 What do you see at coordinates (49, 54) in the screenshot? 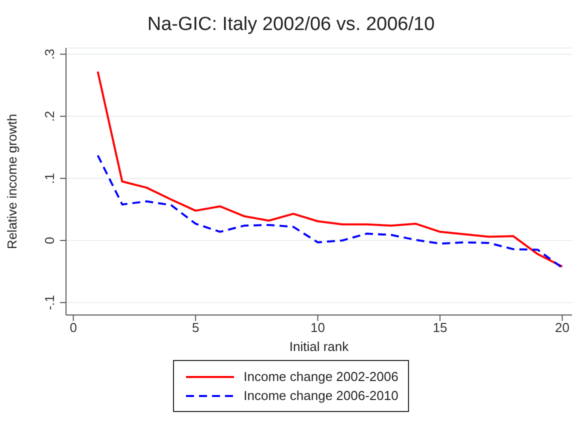
I see `y-tick-label: .3` at bounding box center [49, 54].